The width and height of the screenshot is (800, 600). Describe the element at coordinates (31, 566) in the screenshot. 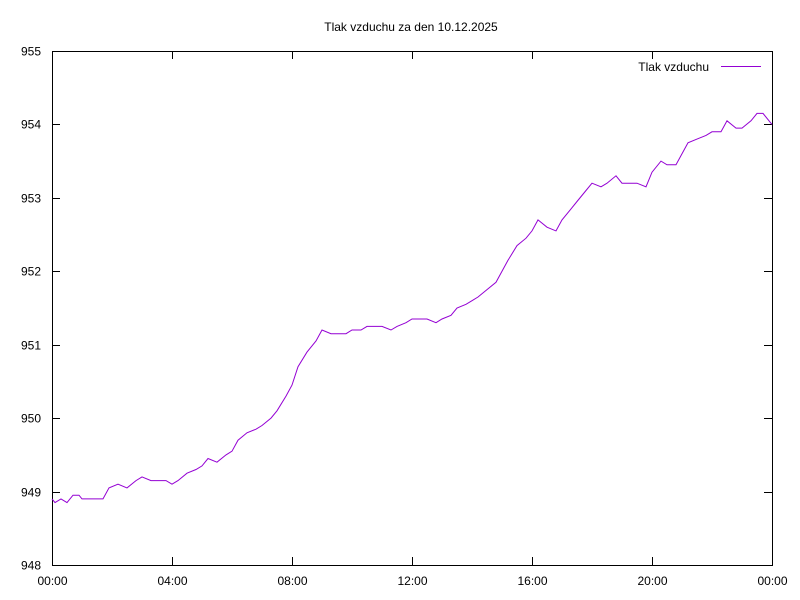

I see `y-tick-label: 948` at that location.